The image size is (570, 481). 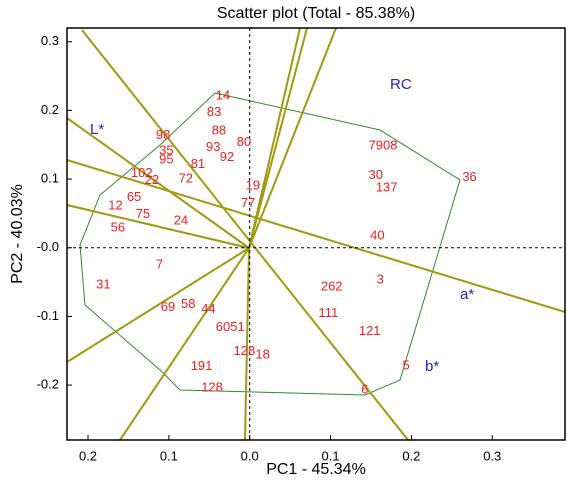 What do you see at coordinates (48, 384) in the screenshot?
I see `y-tick-label: -0.2` at bounding box center [48, 384].